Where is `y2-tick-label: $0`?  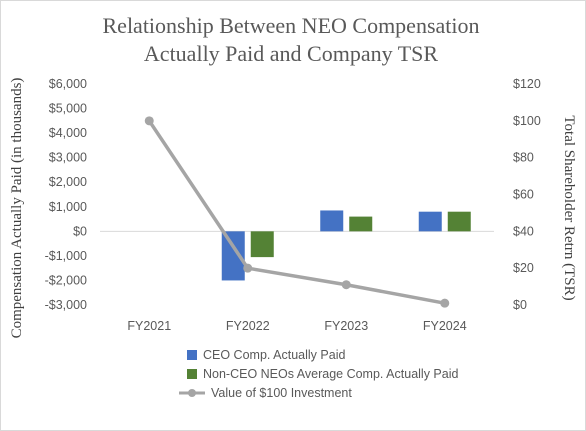 y2-tick-label: $0 is located at coordinates (520, 305).